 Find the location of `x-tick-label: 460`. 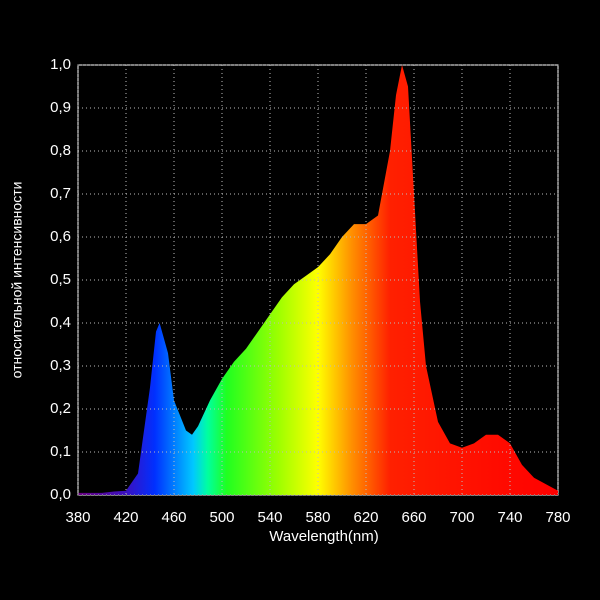

x-tick-label: 460 is located at coordinates (173, 517).